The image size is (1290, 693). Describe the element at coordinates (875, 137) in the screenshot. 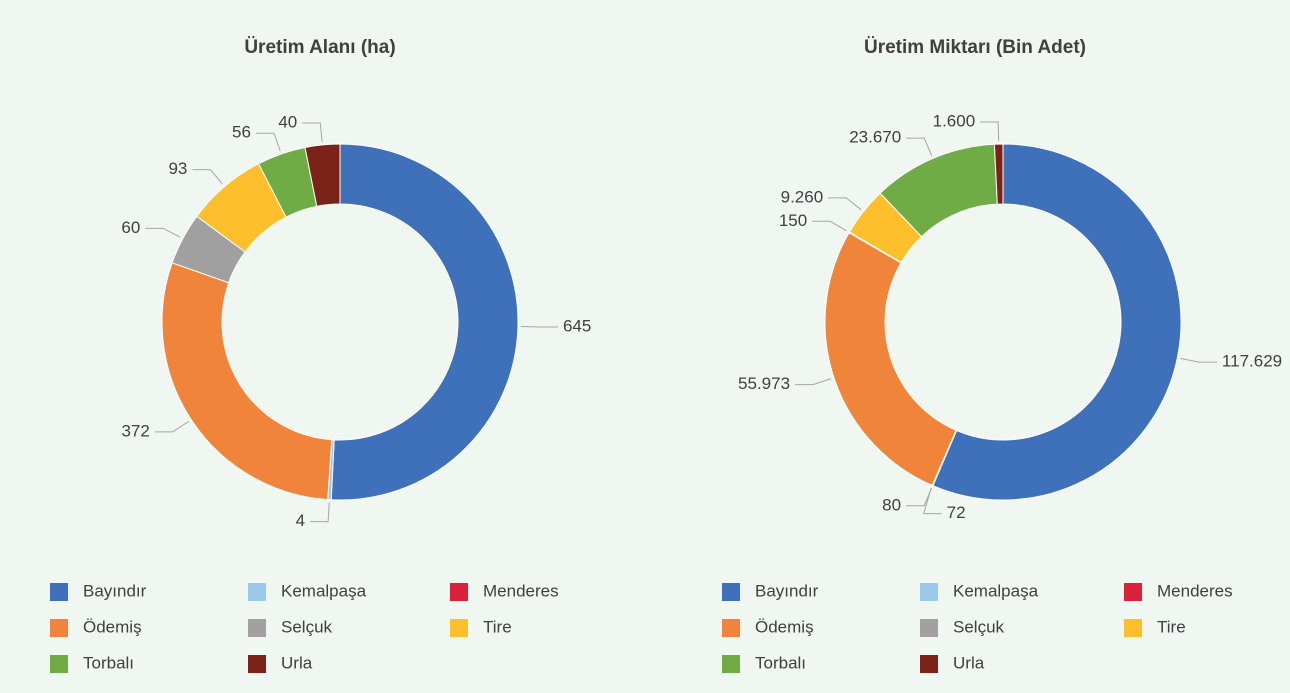

I see `data-label: 23.670` at that location.